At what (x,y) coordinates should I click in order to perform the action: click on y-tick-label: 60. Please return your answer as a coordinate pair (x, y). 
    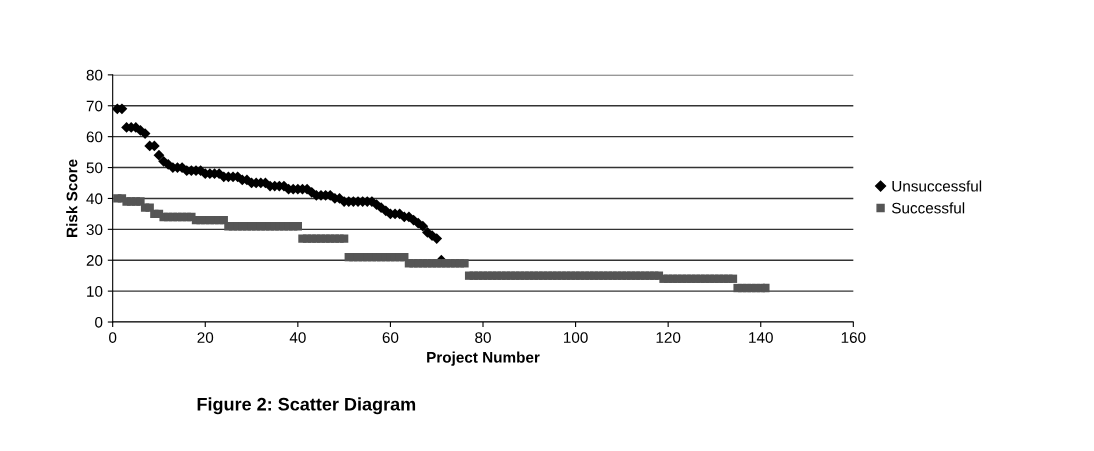
    Looking at the image, I should click on (94, 137).